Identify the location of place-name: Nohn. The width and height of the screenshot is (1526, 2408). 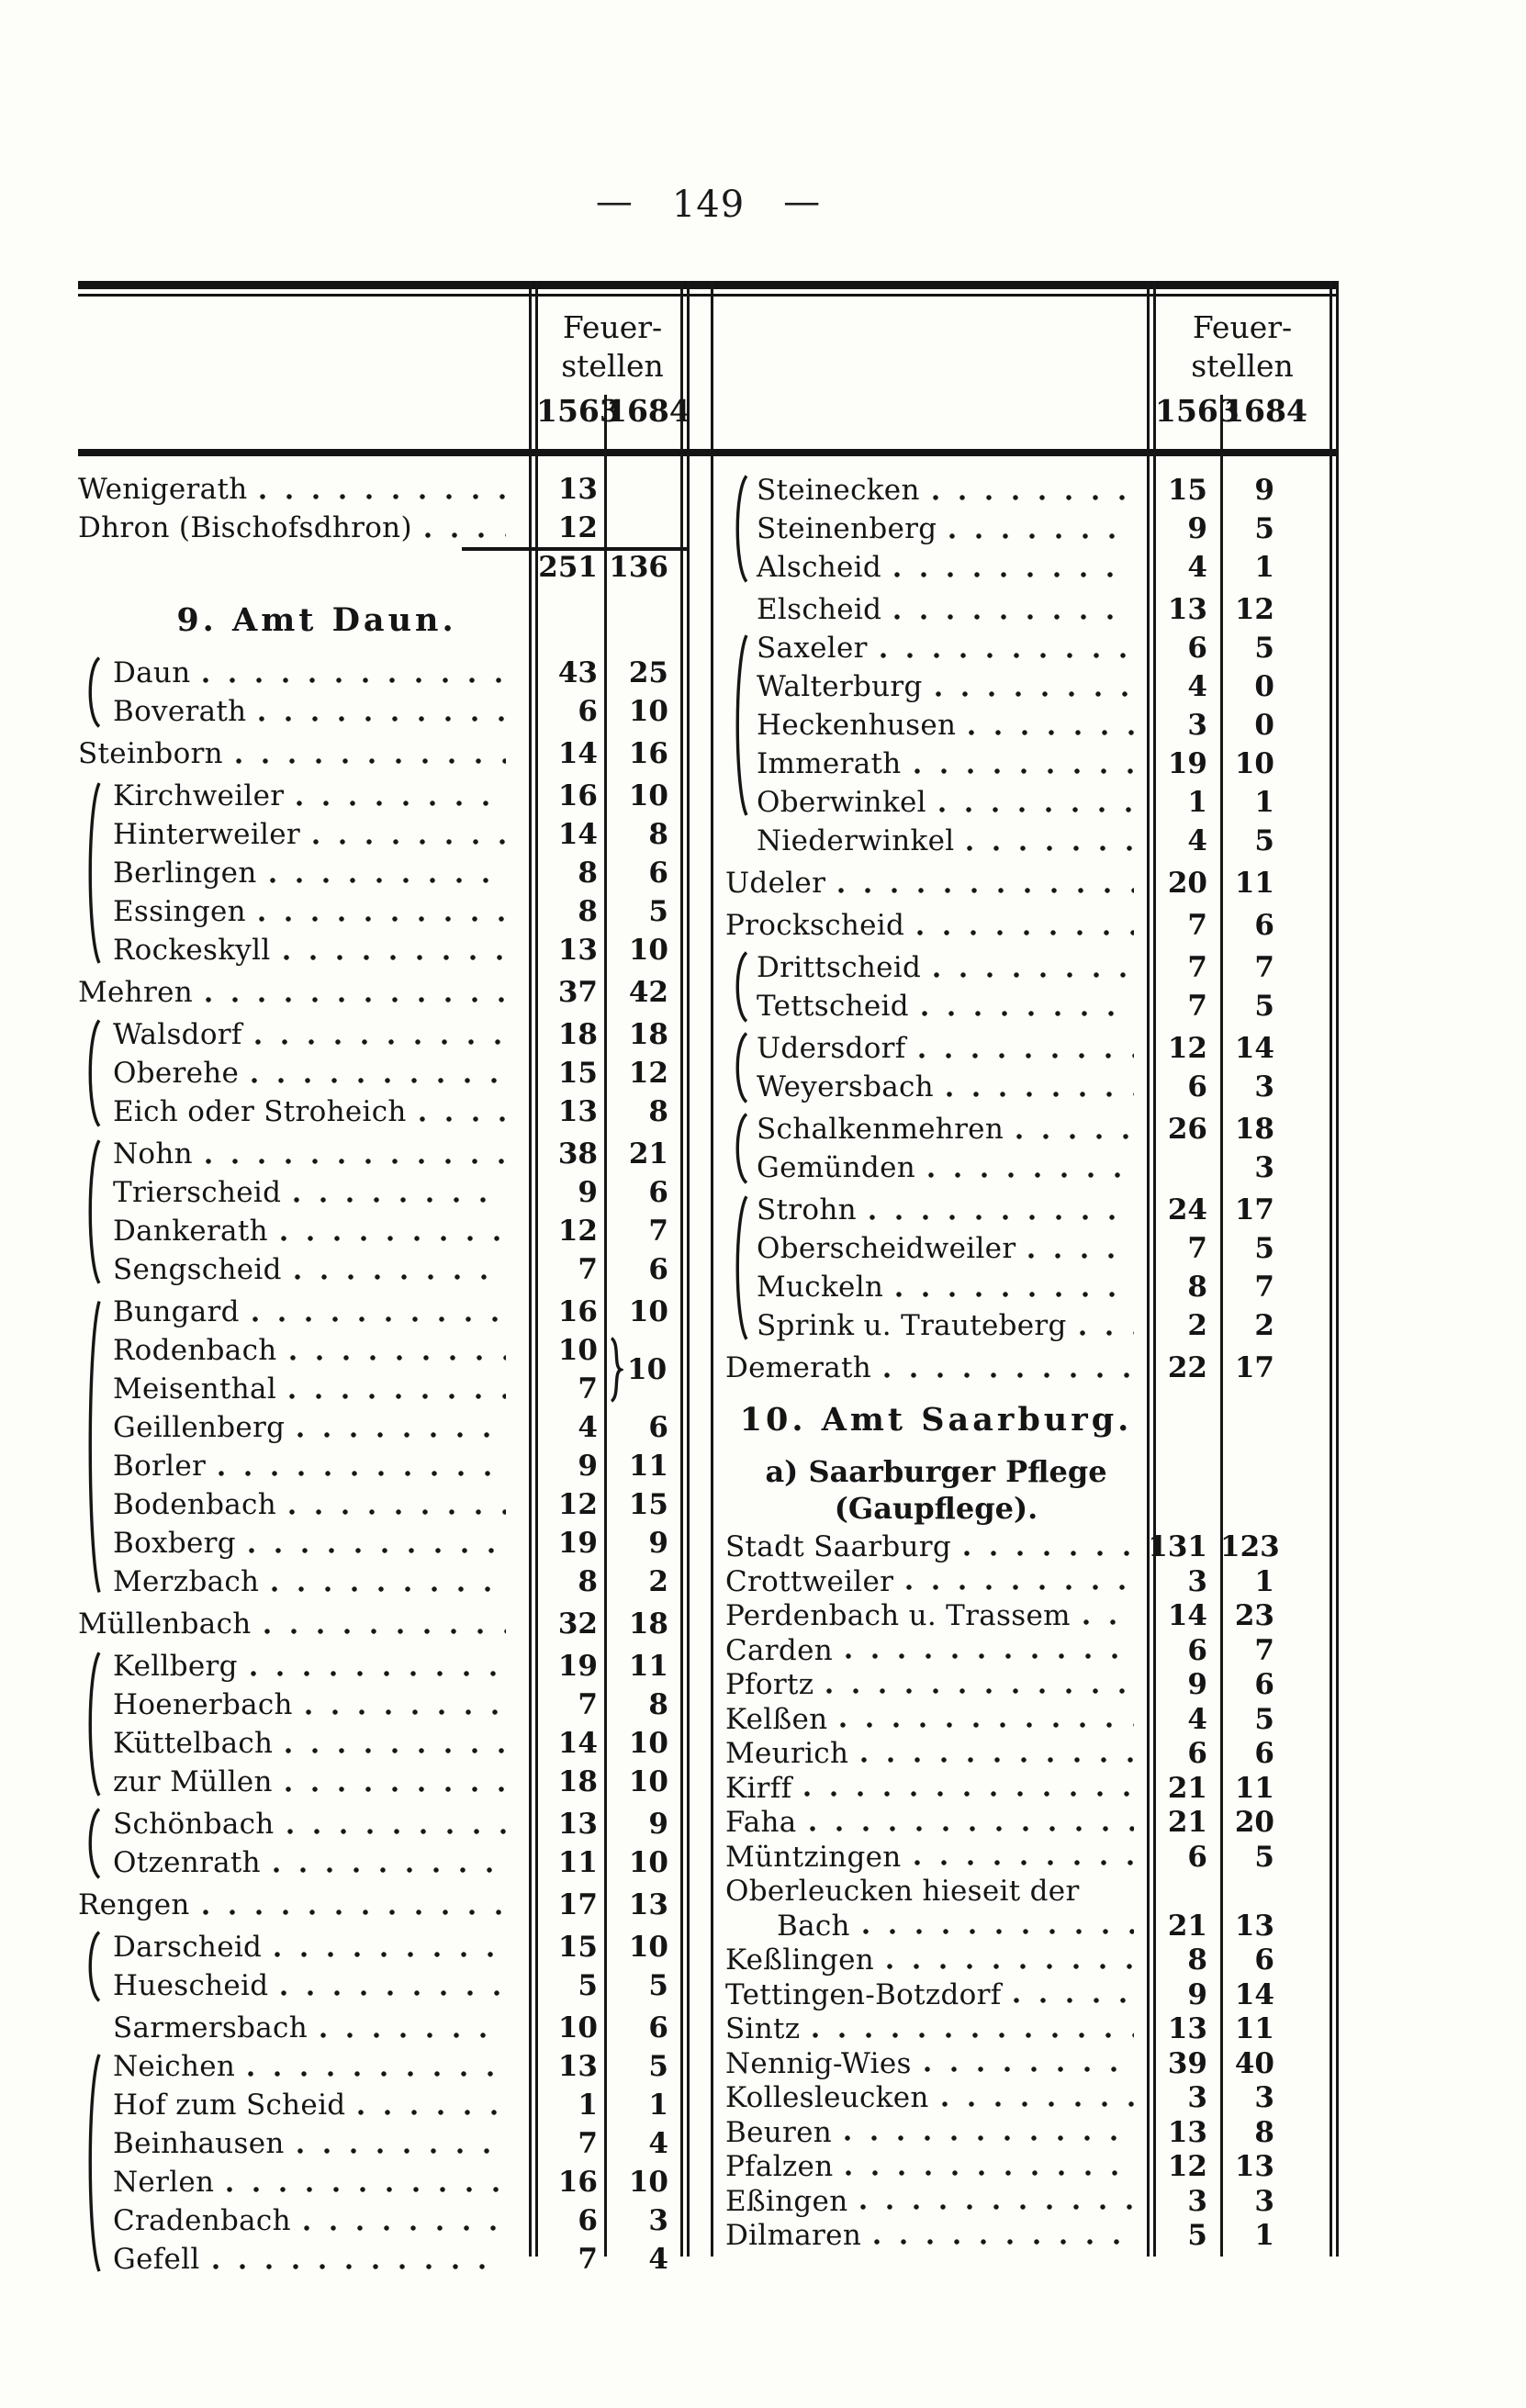
(153, 1153).